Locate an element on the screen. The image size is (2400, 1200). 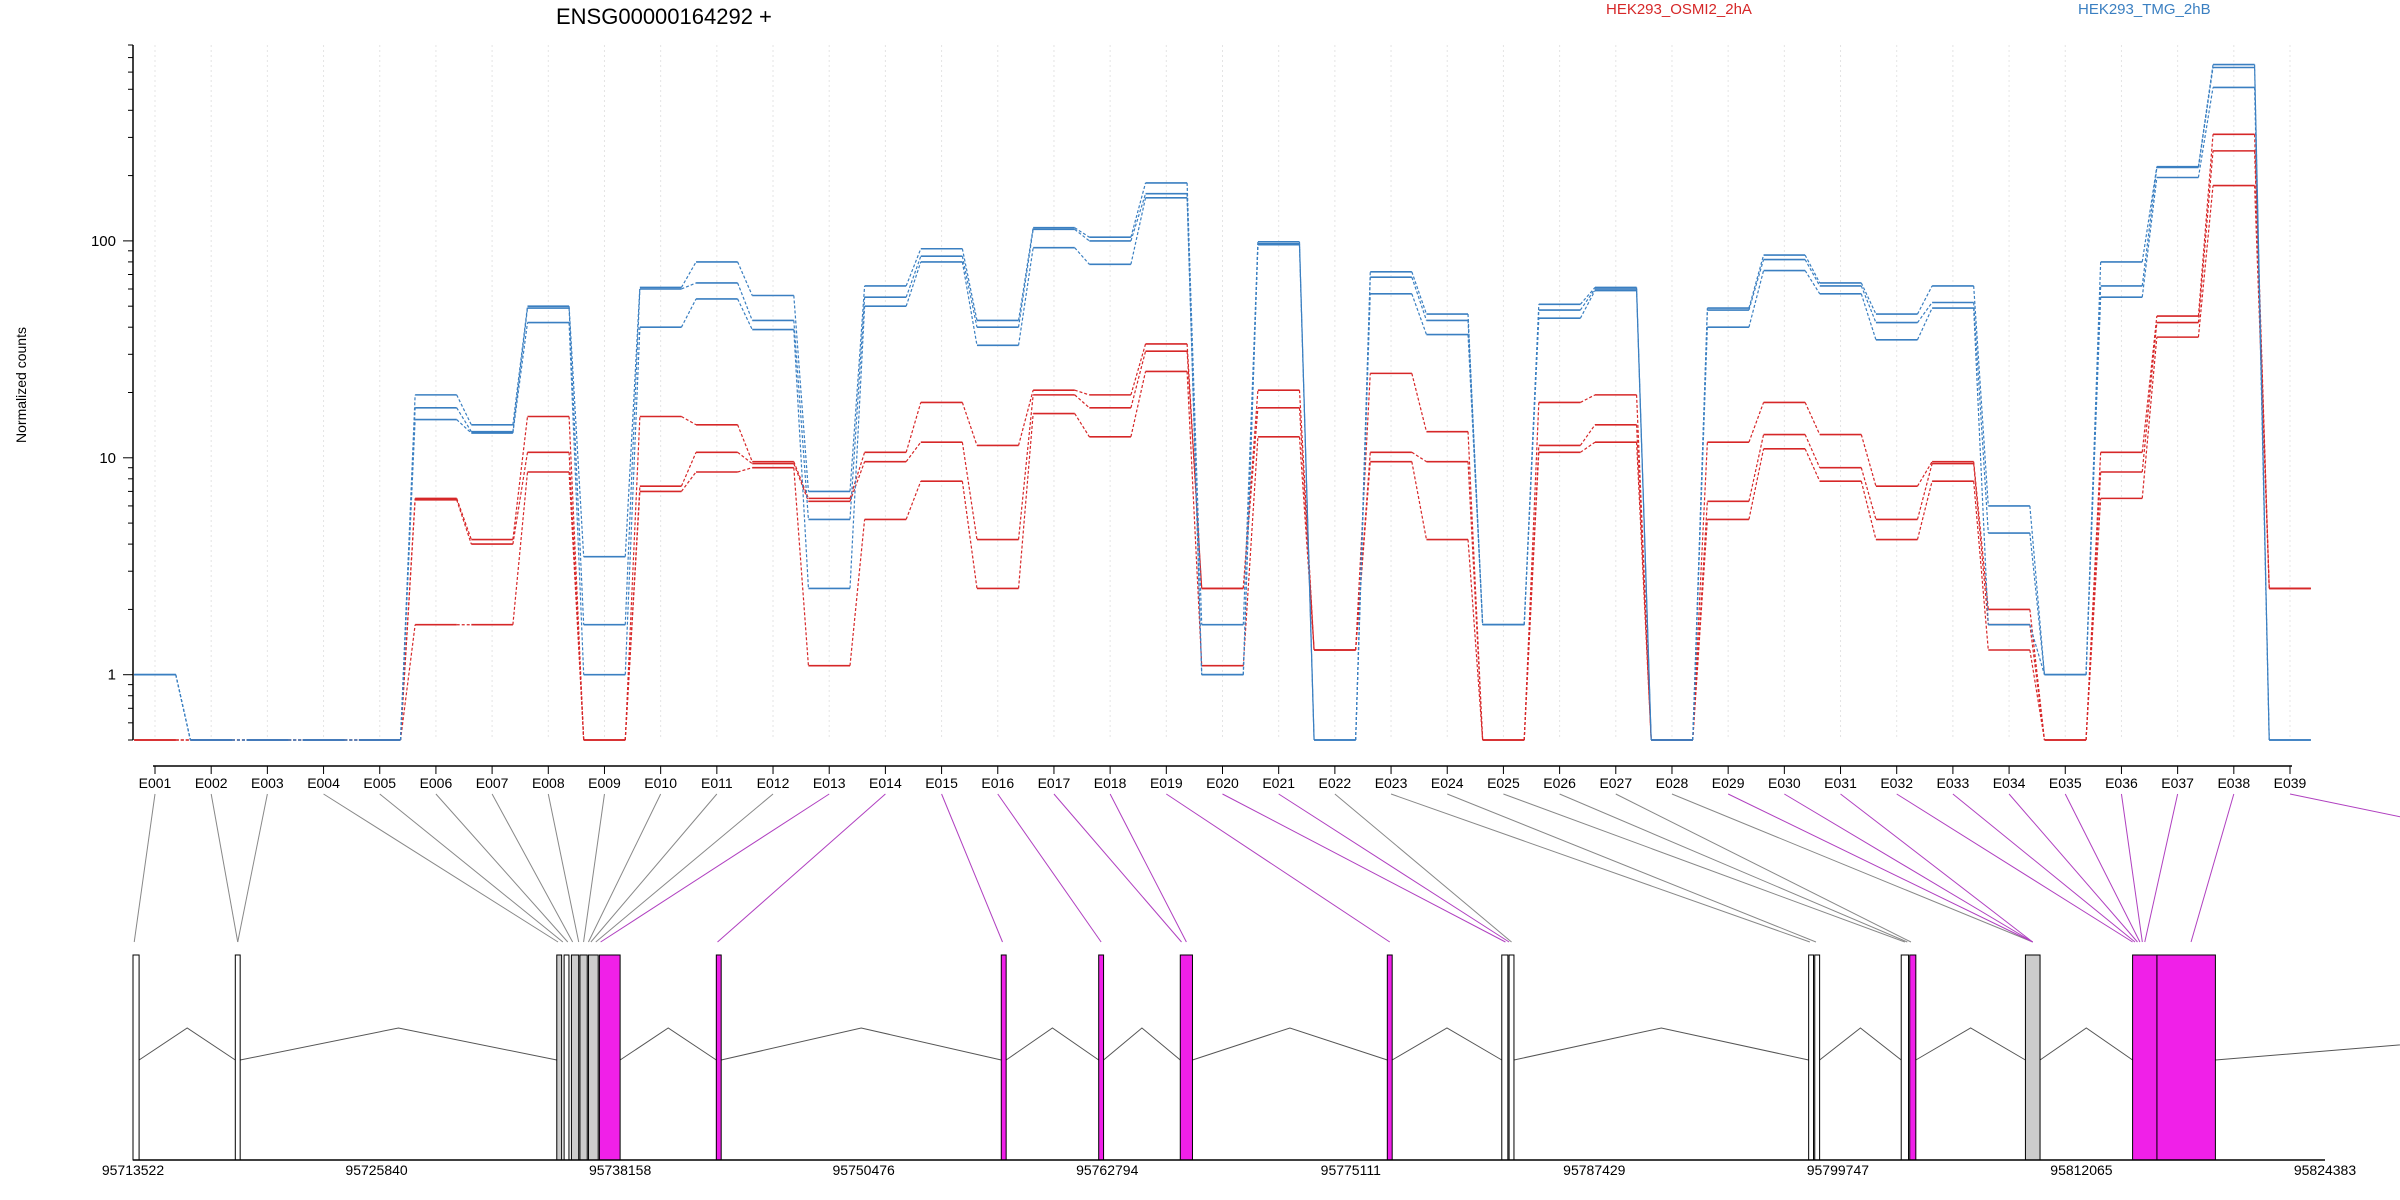
coordinate-label: 95799747 is located at coordinates (1838, 1170).